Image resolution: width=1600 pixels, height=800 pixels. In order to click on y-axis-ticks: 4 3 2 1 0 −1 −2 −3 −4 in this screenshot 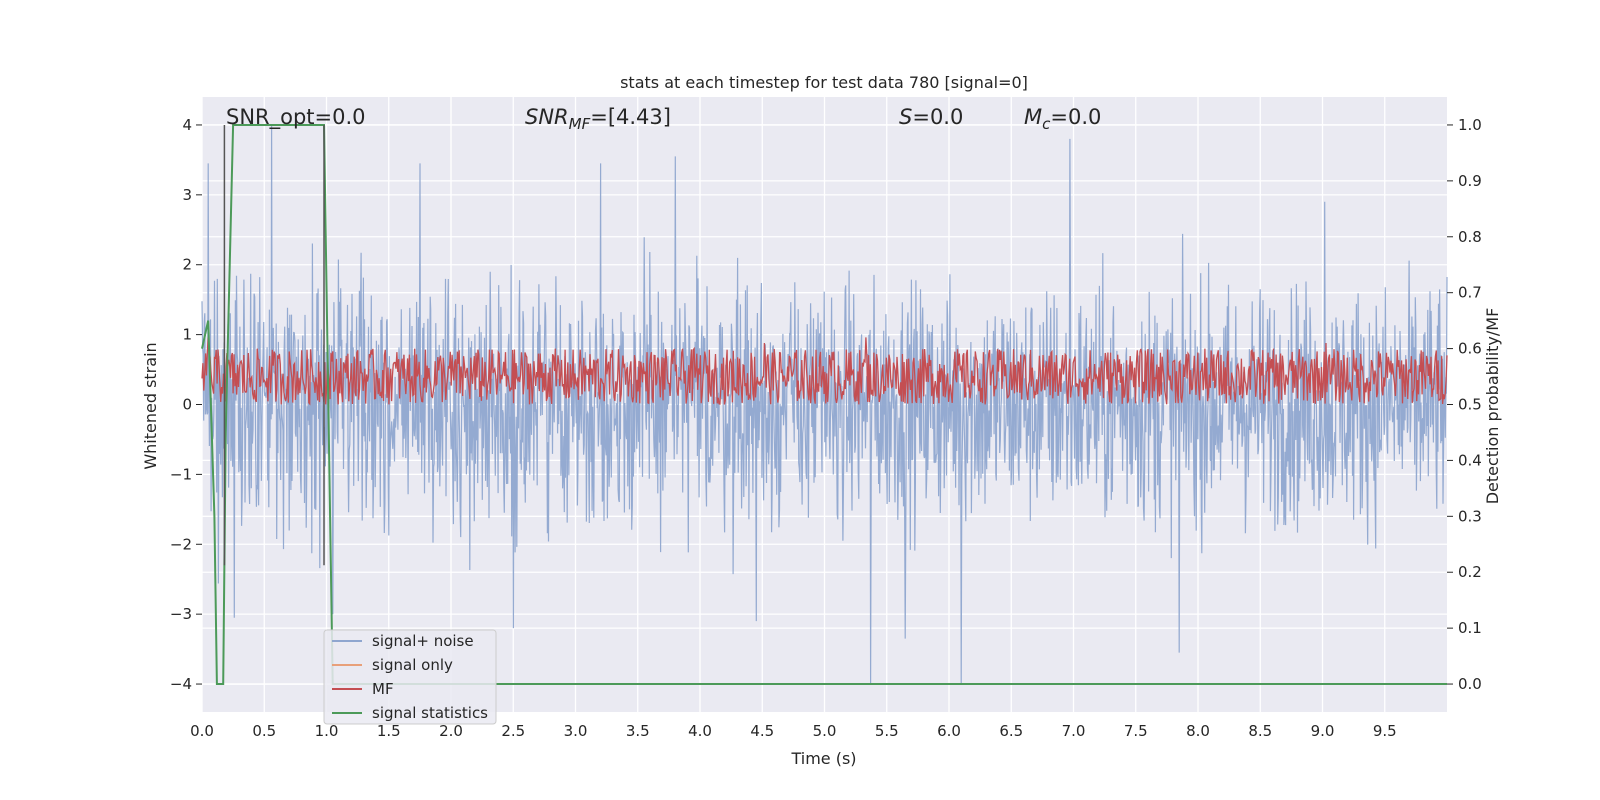, I will do `click(186, 404)`.